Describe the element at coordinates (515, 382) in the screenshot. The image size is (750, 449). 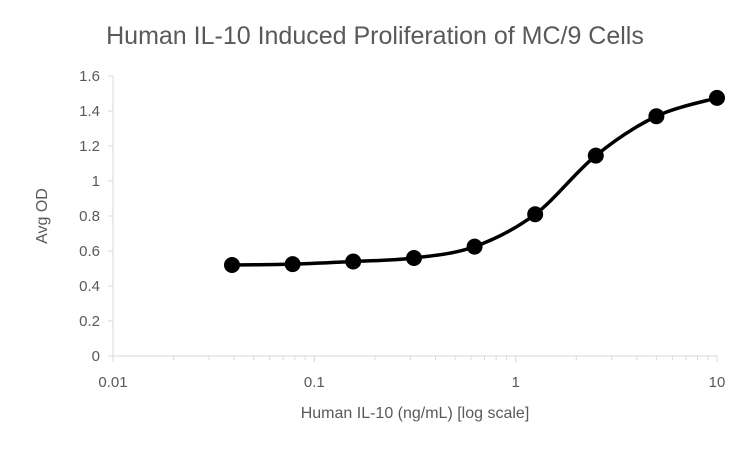
I see `x-tick-label: 1` at that location.